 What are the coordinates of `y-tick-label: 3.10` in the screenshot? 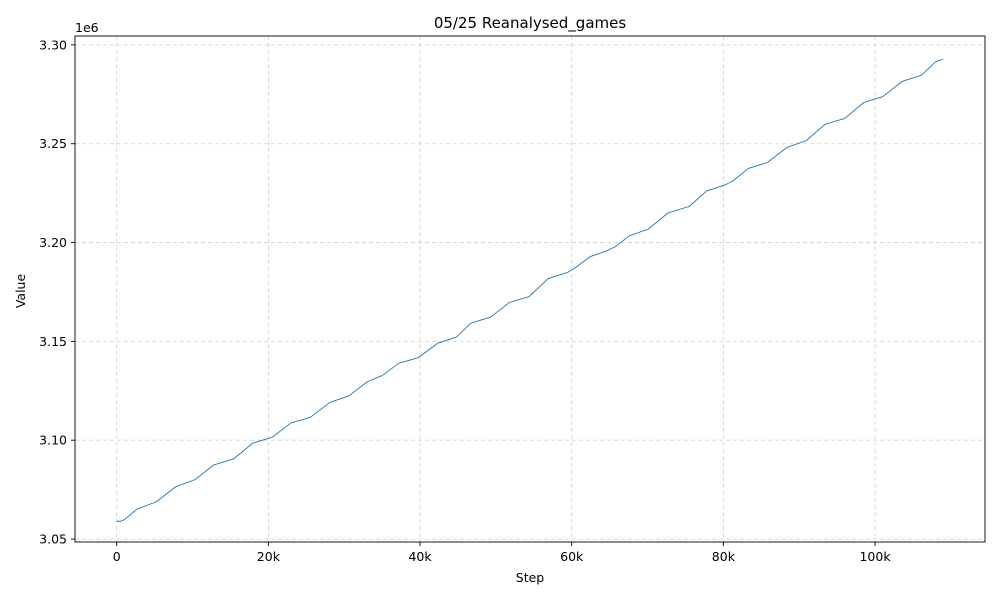 It's located at (53, 440).